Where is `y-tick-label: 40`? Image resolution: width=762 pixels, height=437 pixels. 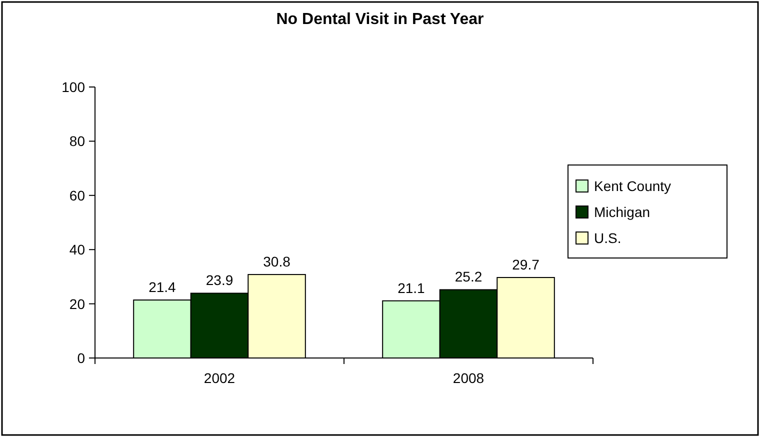 y-tick-label: 40 is located at coordinates (77, 250).